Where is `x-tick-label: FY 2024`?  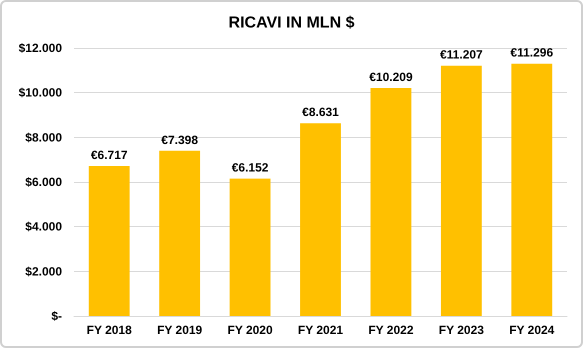 x-tick-label: FY 2024 is located at coordinates (532, 330).